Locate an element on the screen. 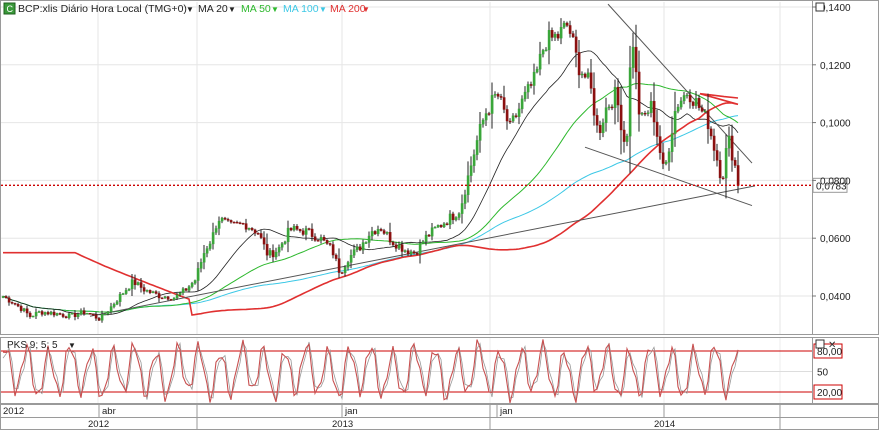 The height and width of the screenshot is (435, 880). price-tick-label: 0,0400 is located at coordinates (835, 297).